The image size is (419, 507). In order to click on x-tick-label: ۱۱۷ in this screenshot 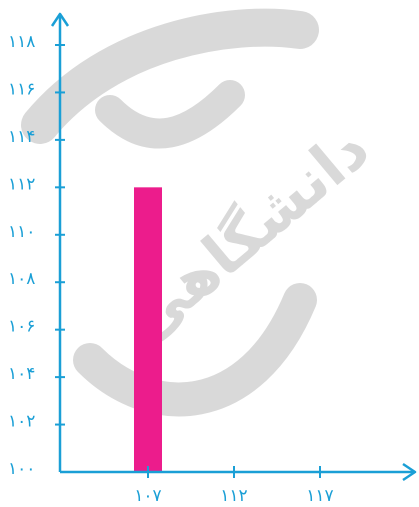, I will do `click(319, 496)`.